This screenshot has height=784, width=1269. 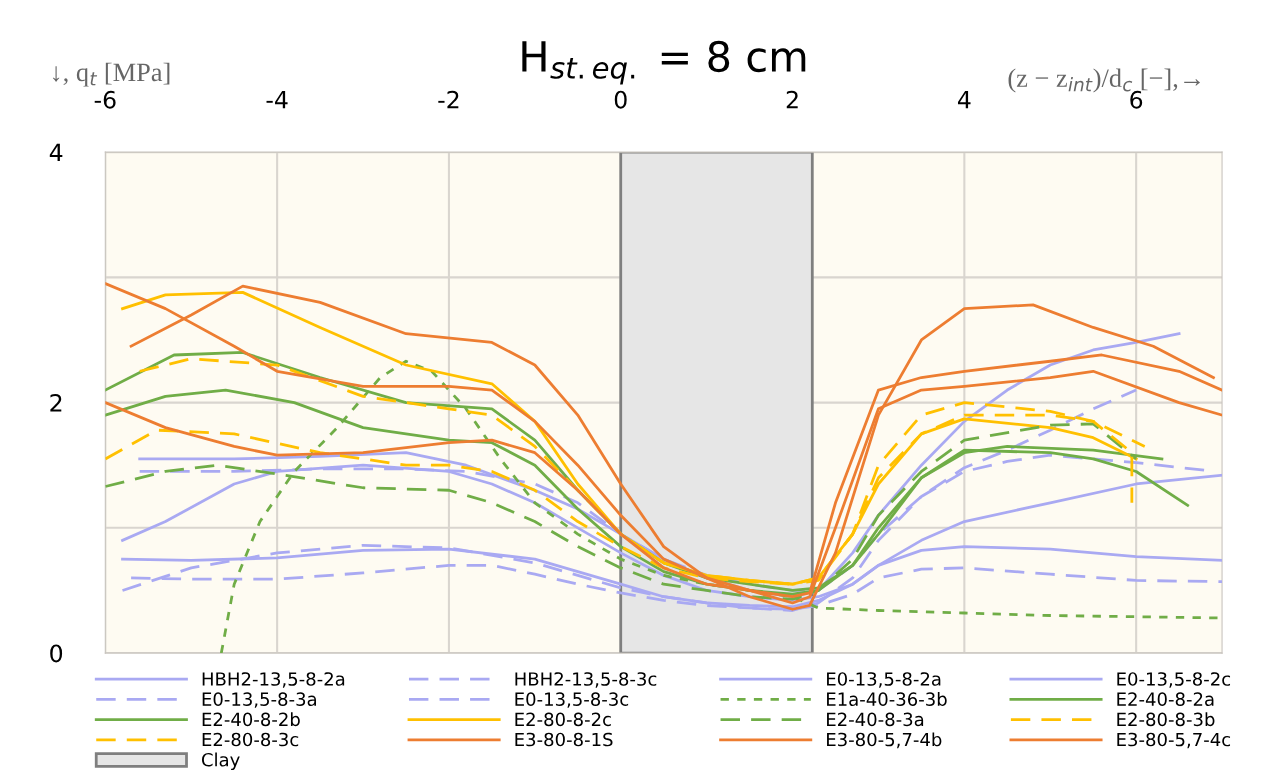 I want to click on legend-label: E0-13,5-8-2c, so click(x=1174, y=680).